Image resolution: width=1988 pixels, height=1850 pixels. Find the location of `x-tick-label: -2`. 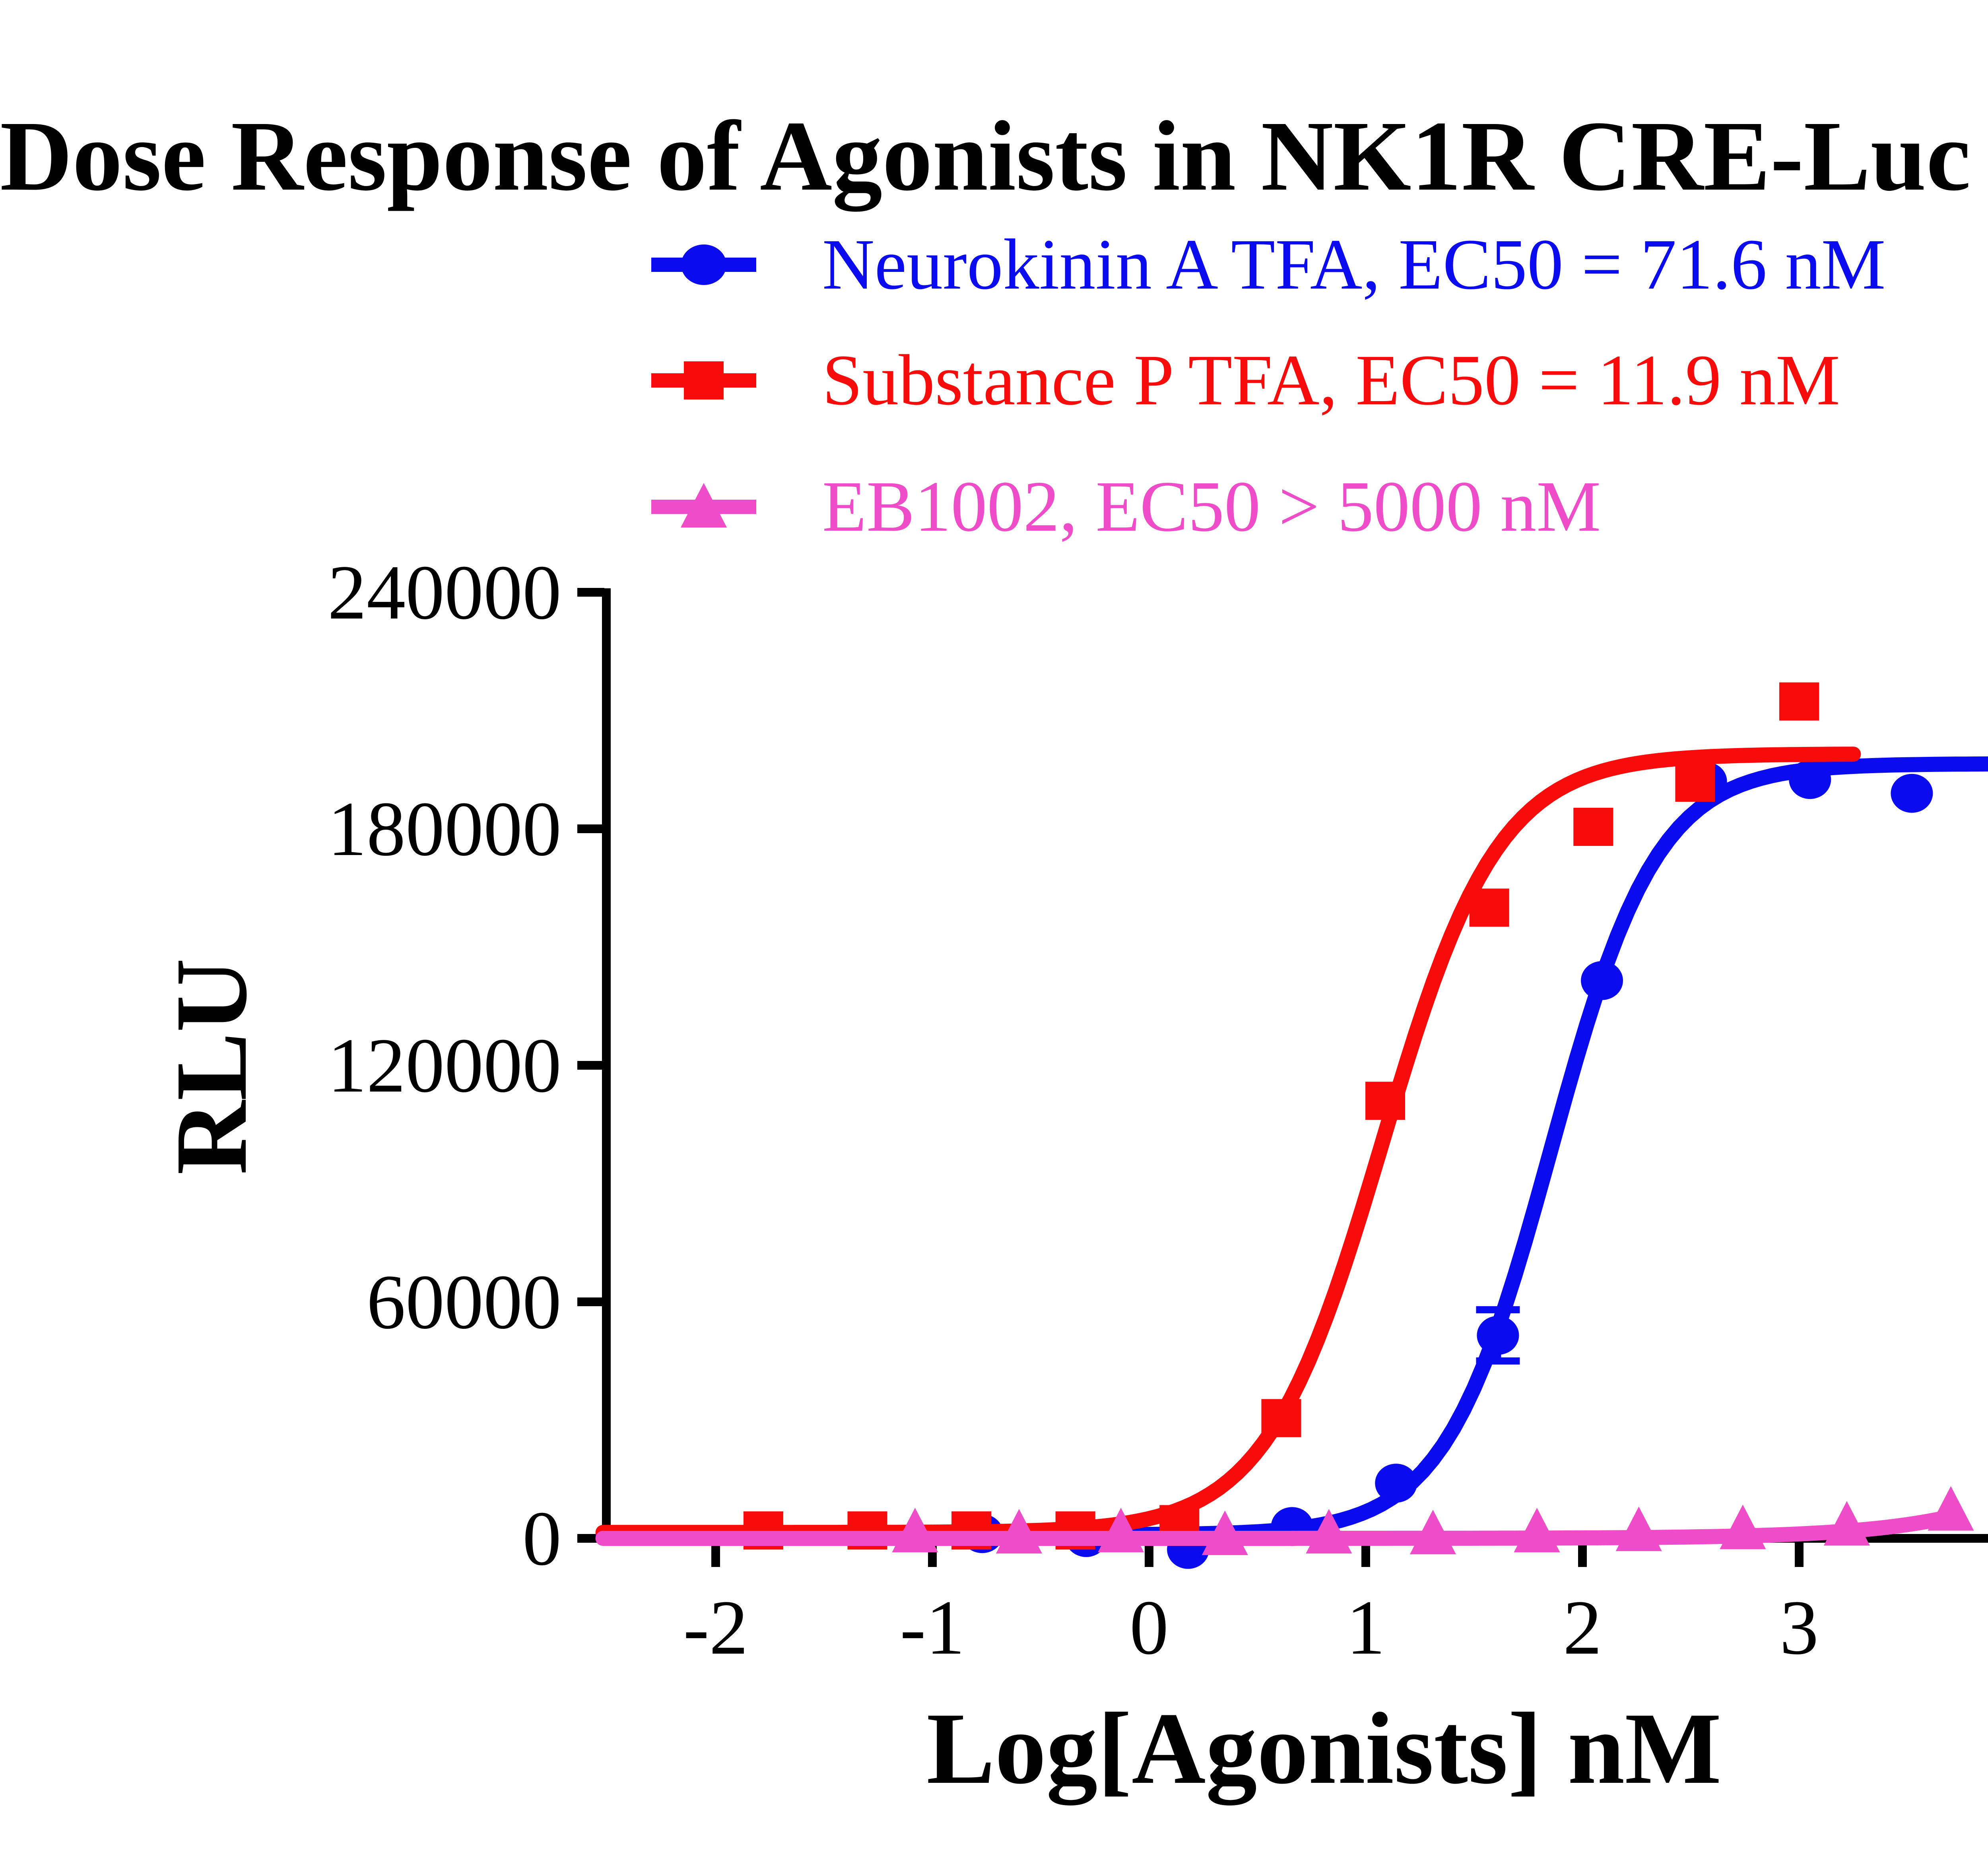

x-tick-label: -2 is located at coordinates (715, 1627).